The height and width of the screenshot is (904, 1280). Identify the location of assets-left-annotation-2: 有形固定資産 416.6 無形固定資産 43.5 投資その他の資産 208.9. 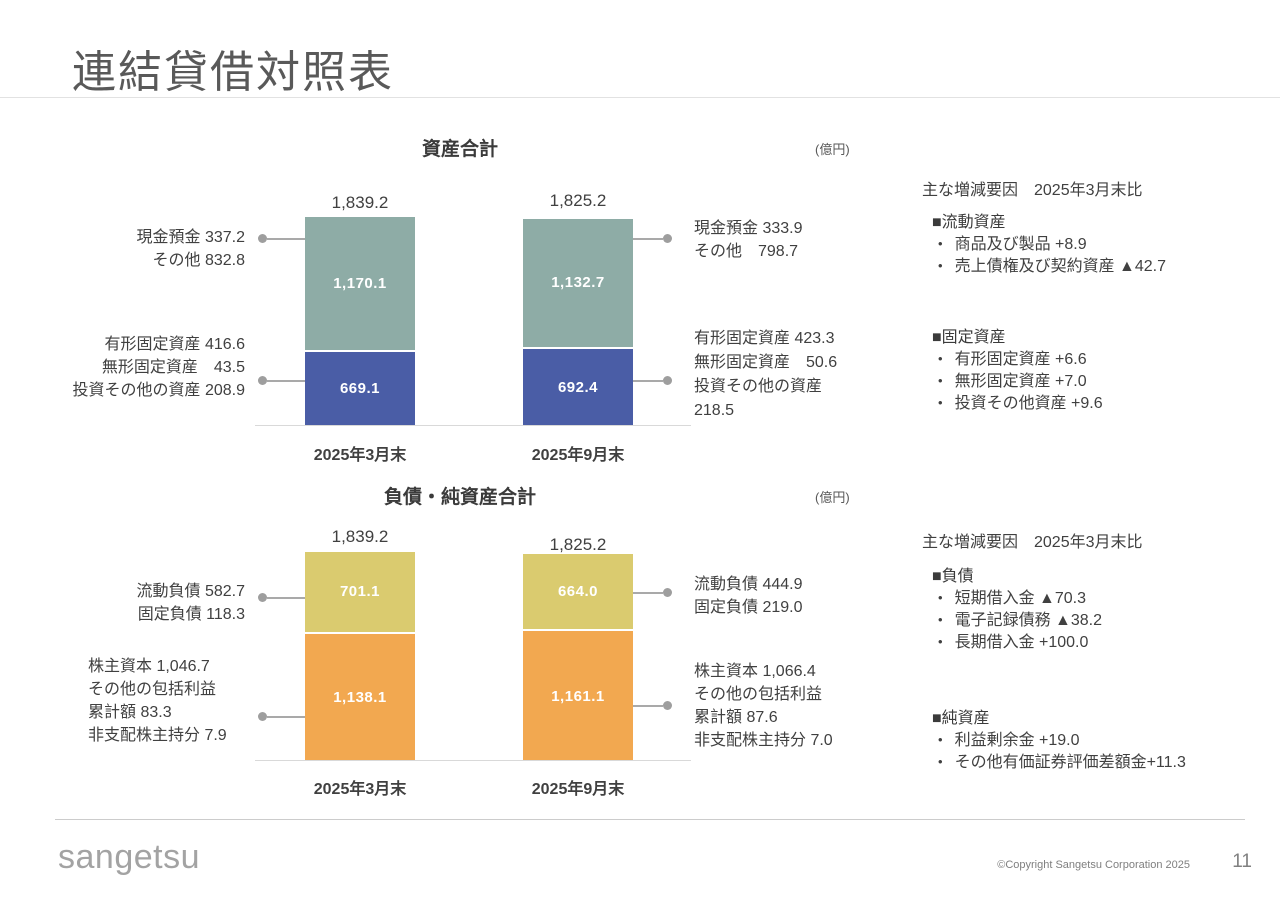
(153, 367).